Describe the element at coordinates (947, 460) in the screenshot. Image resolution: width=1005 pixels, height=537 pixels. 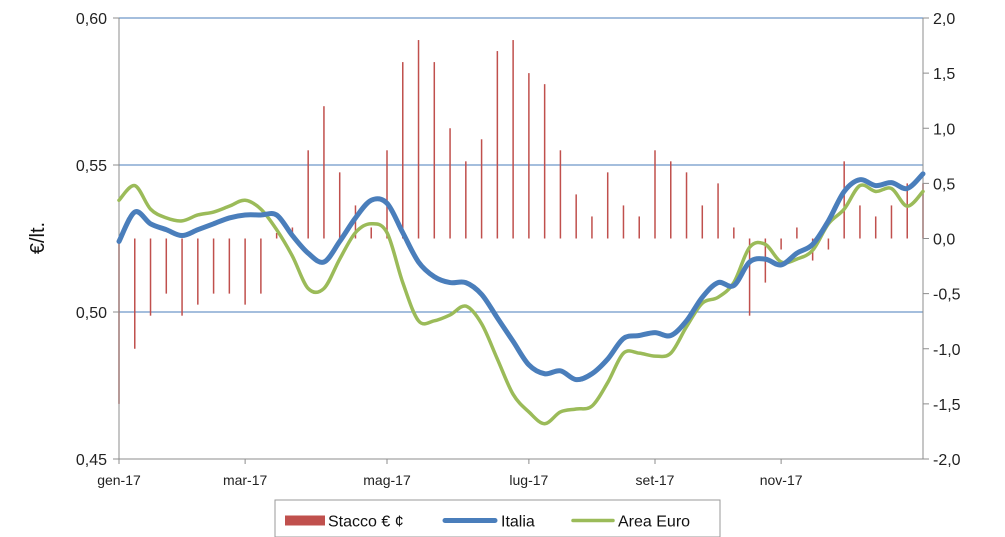
I see `y2-tick-label: -2,0` at that location.